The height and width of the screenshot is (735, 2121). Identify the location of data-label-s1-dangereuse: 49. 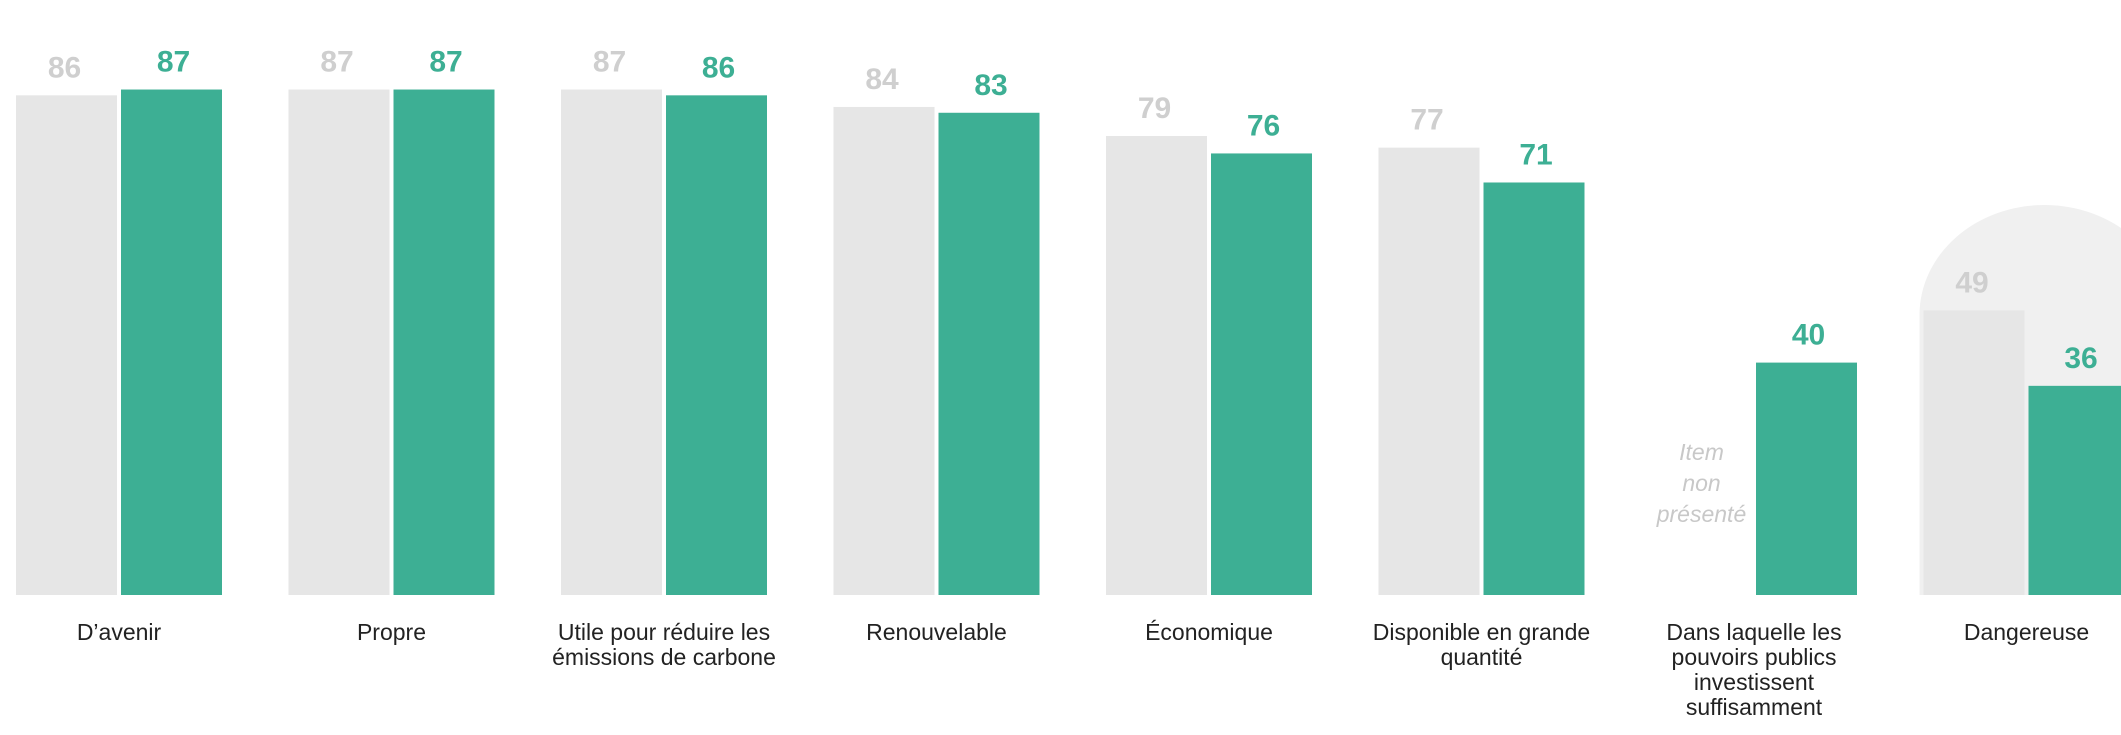
(1971, 282).